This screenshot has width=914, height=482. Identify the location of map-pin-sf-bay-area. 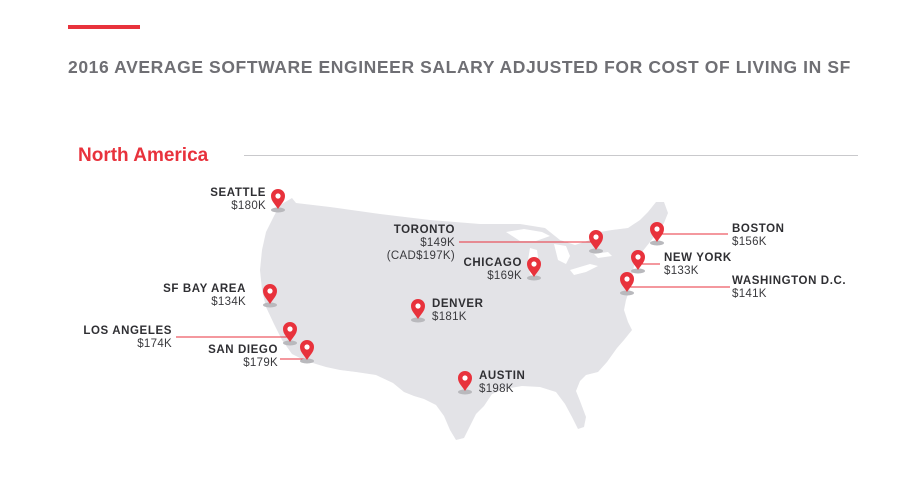
(270, 296).